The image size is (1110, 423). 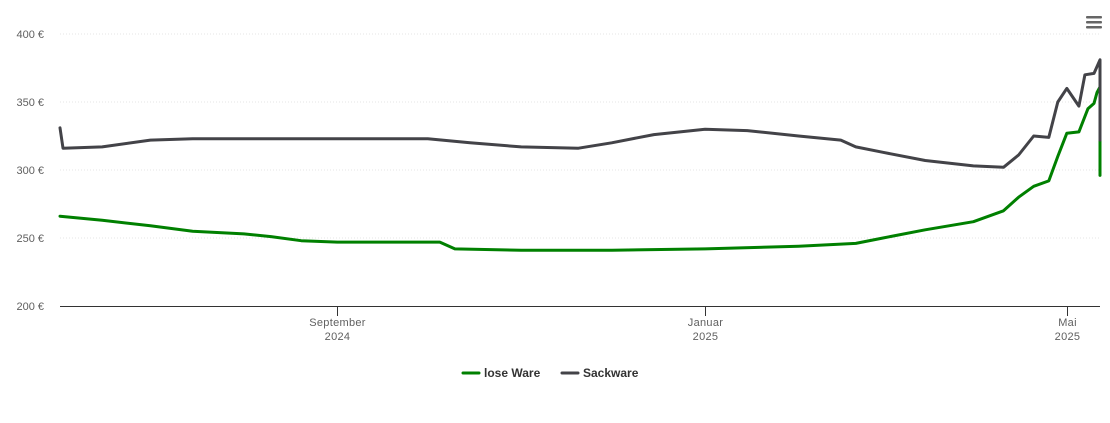 What do you see at coordinates (550, 373) in the screenshot?
I see `legend: lose Ware Sackware` at bounding box center [550, 373].